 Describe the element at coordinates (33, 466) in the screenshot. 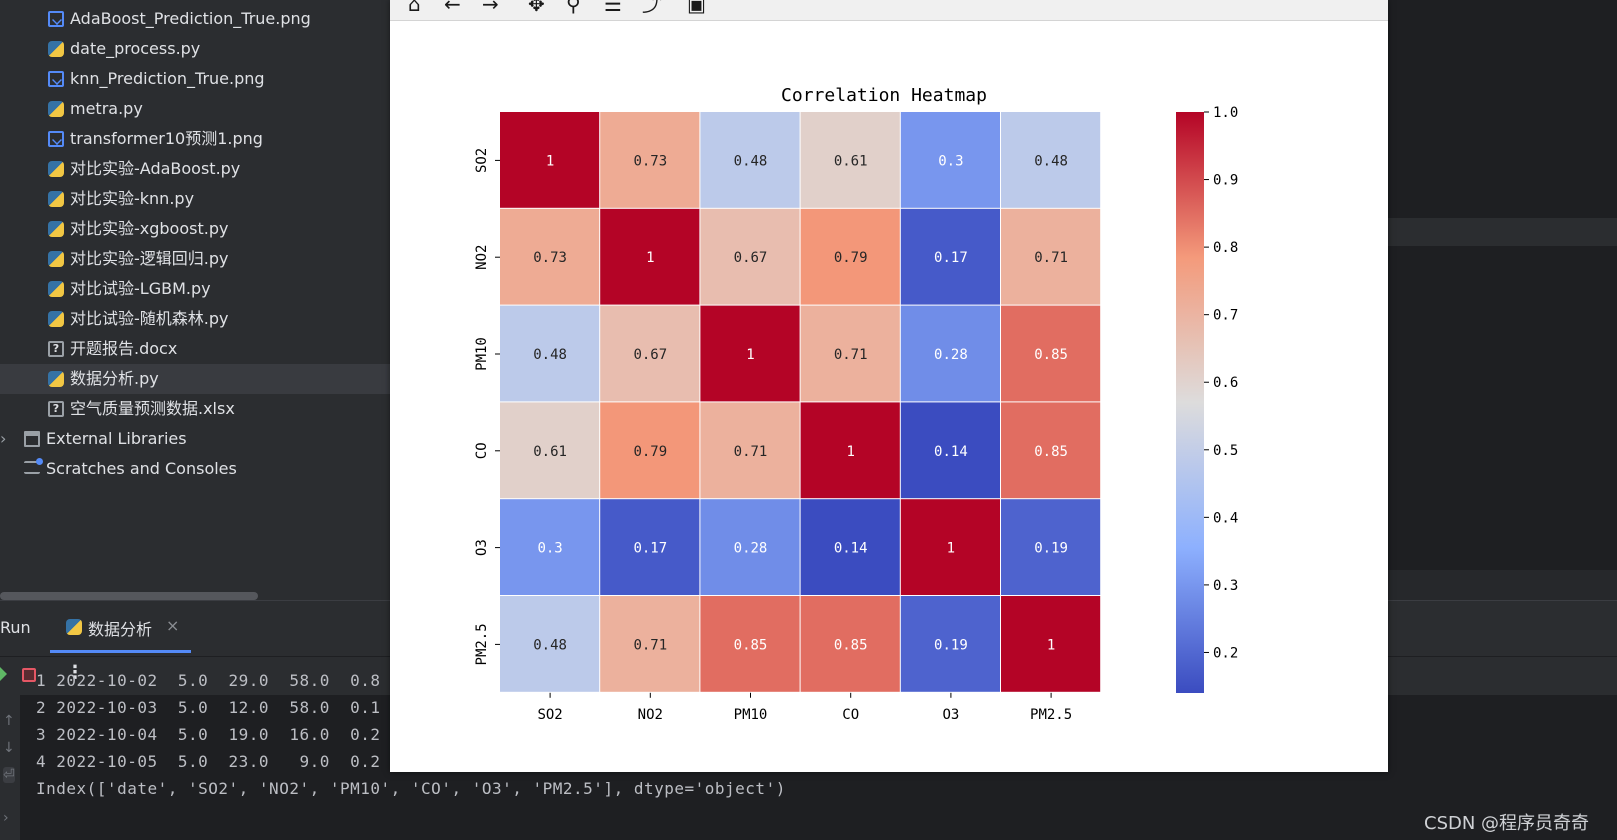

I see `scratches-icon` at that location.